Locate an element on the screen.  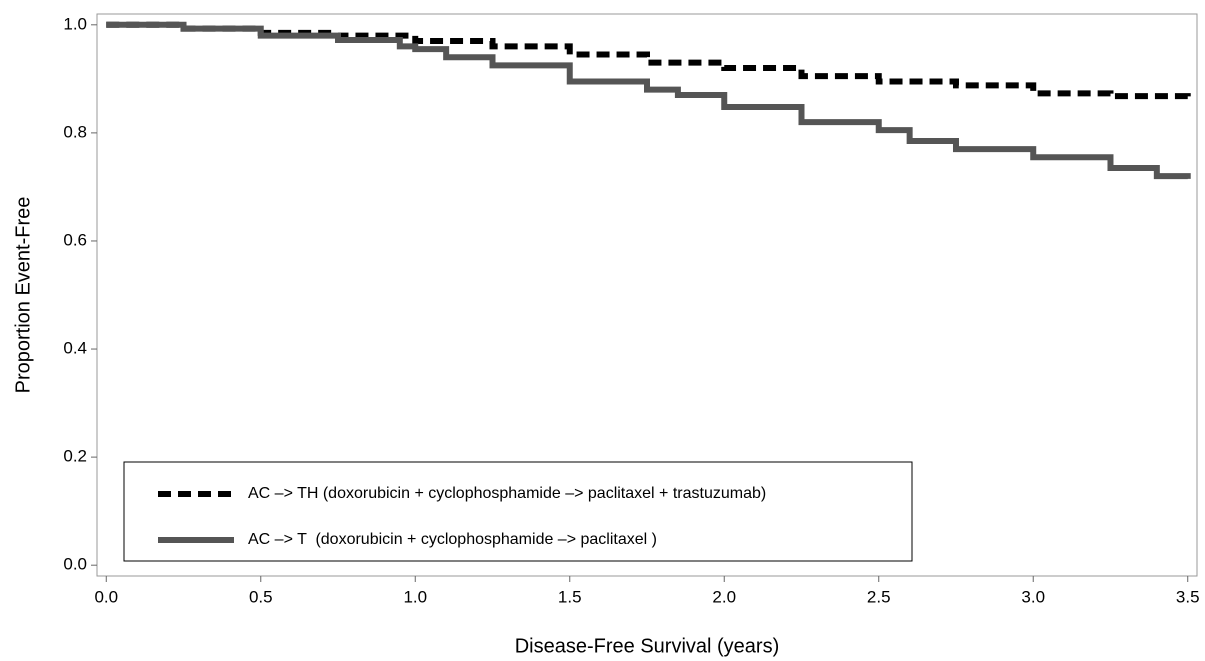
legend-box is located at coordinates (518, 511).